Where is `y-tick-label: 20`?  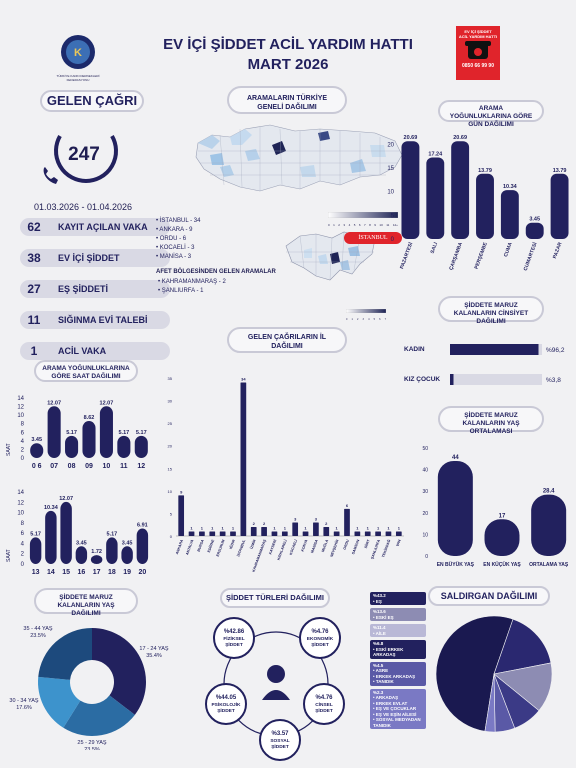
y-tick-label: 20 is located at coordinates (170, 446).